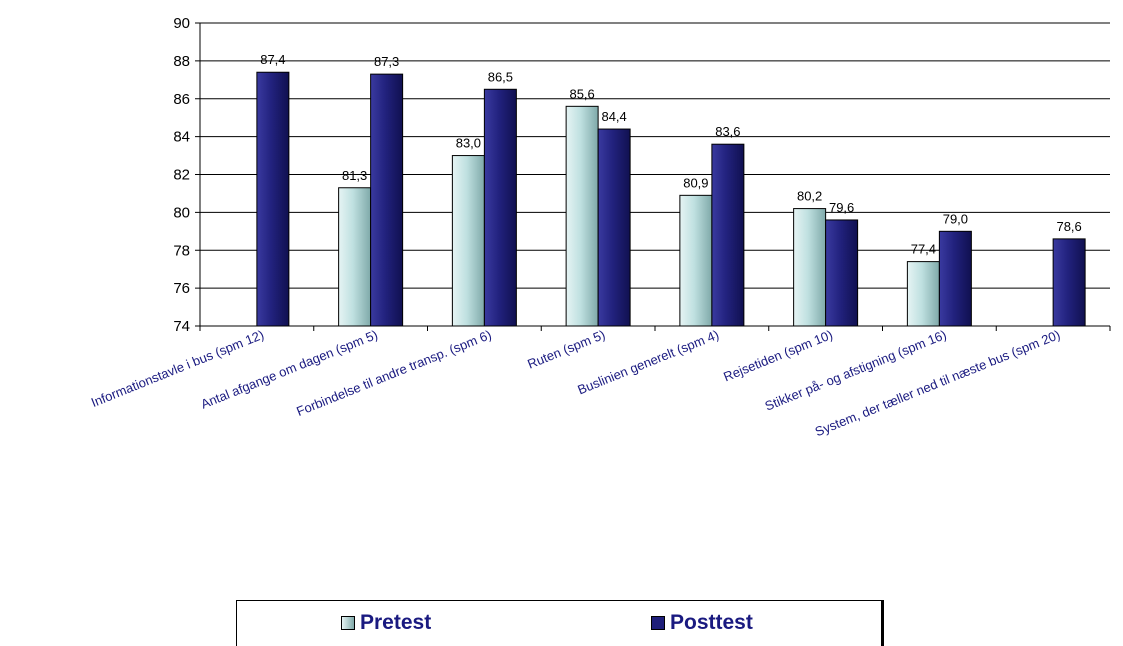 The image size is (1123, 646). What do you see at coordinates (923, 249) in the screenshot?
I see `data-label-pretest: 77,4` at bounding box center [923, 249].